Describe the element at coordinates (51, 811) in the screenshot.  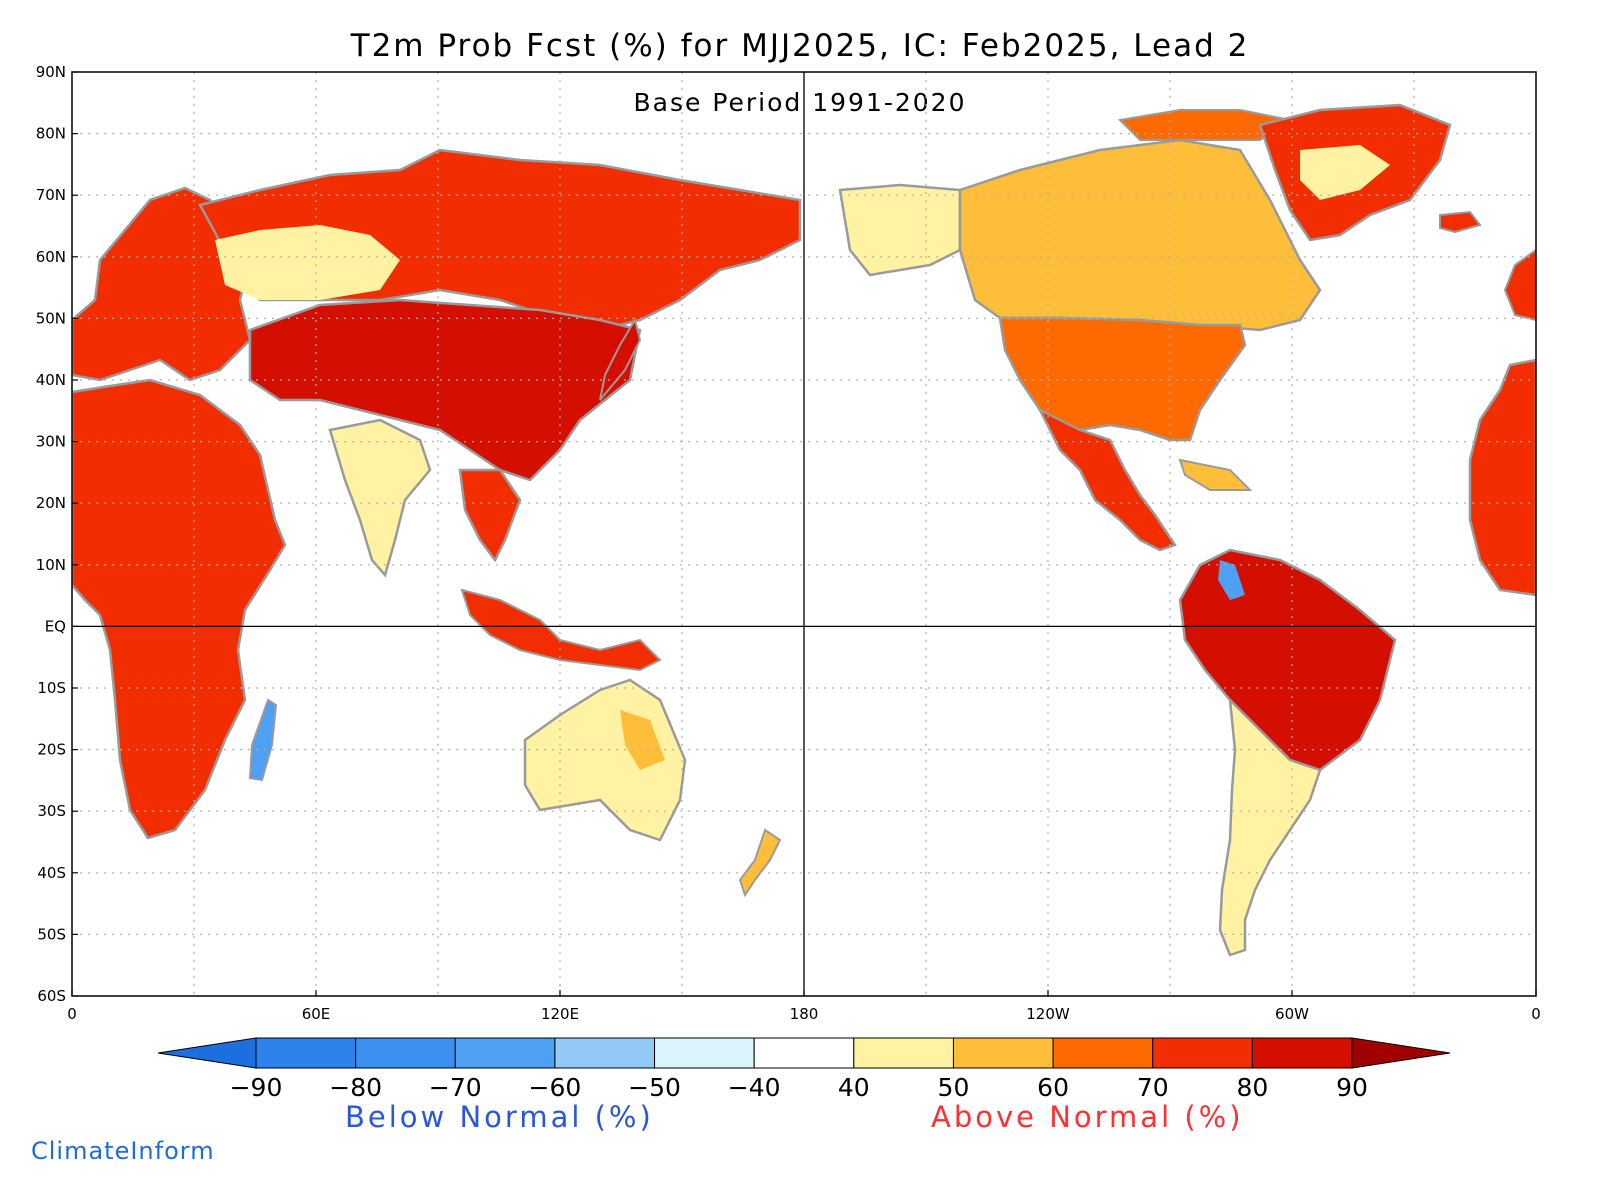
I see `lat-label: 30S` at that location.